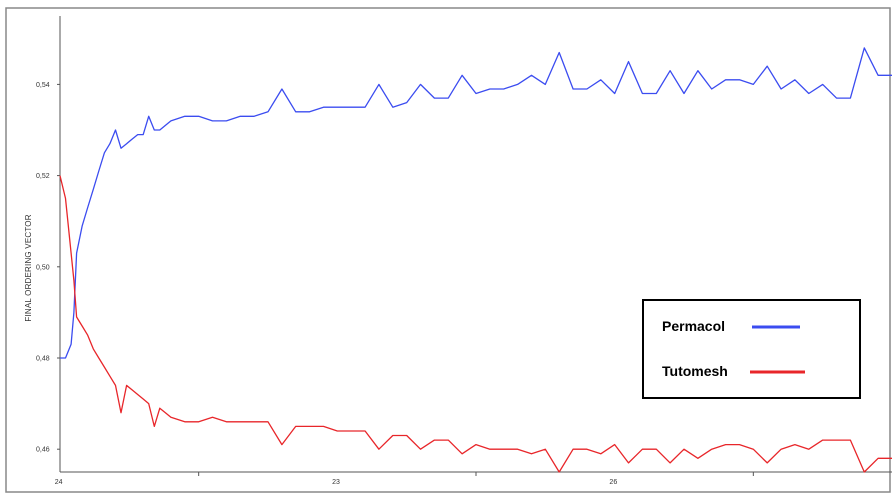 The width and height of the screenshot is (892, 501). What do you see at coordinates (43, 450) in the screenshot?
I see `y-tick-label: 0,46` at bounding box center [43, 450].